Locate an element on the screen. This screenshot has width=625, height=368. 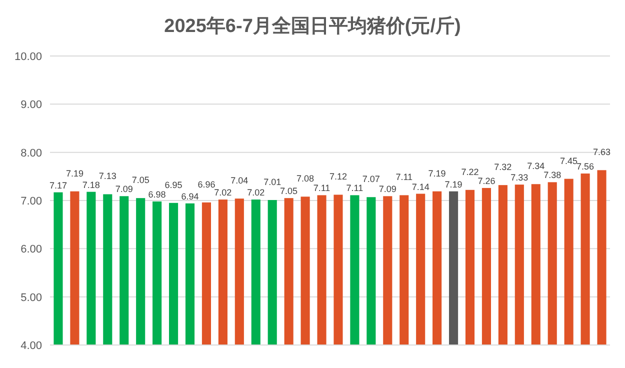
data-label: 7.17 is located at coordinates (58, 185).